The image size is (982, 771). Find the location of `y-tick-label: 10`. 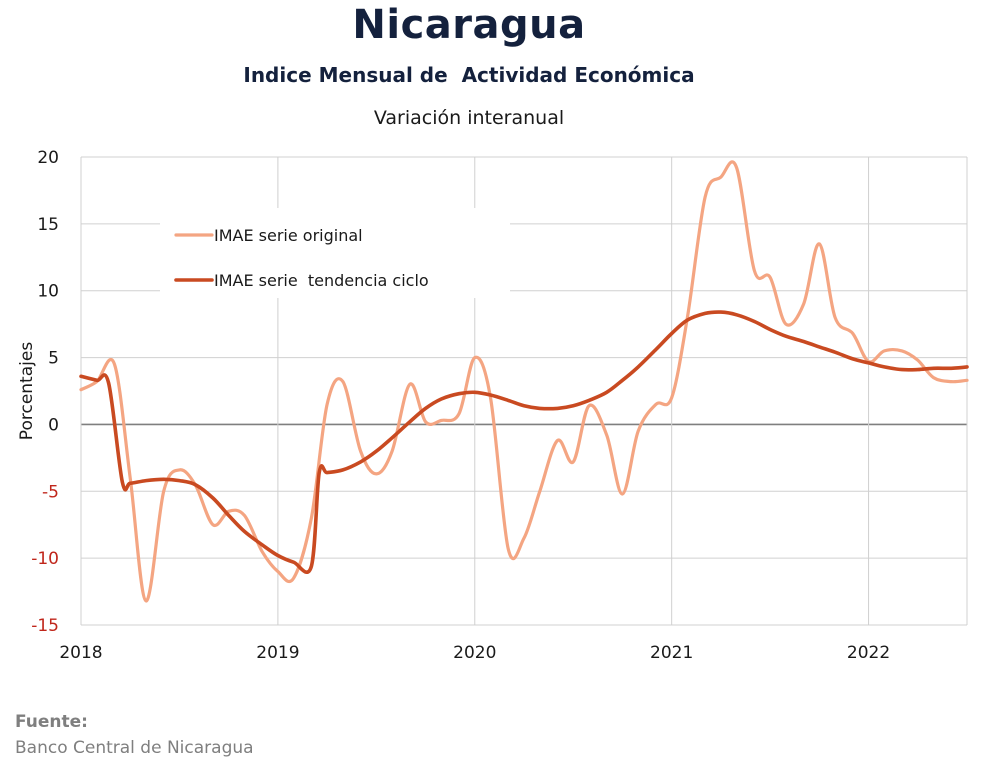

y-tick-label: 10 is located at coordinates (48, 292).